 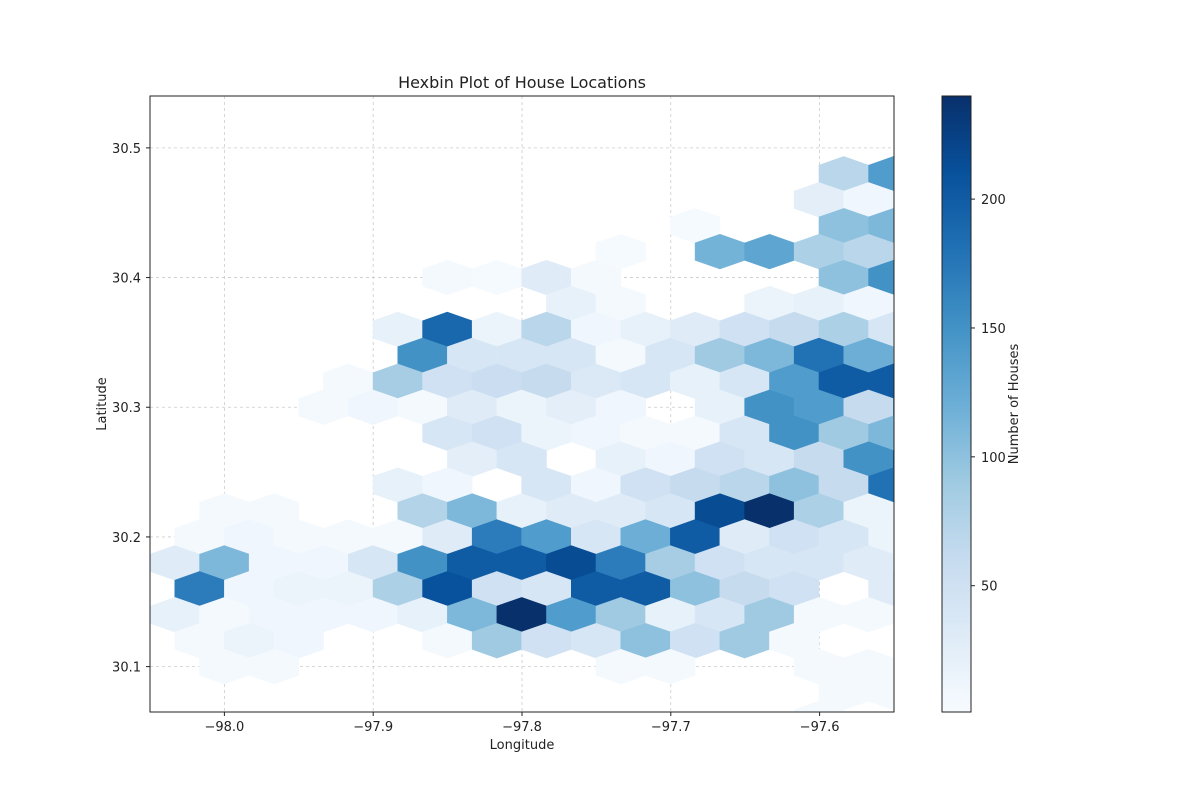 I want to click on colorbar-tick-label: 150, so click(x=993, y=329).